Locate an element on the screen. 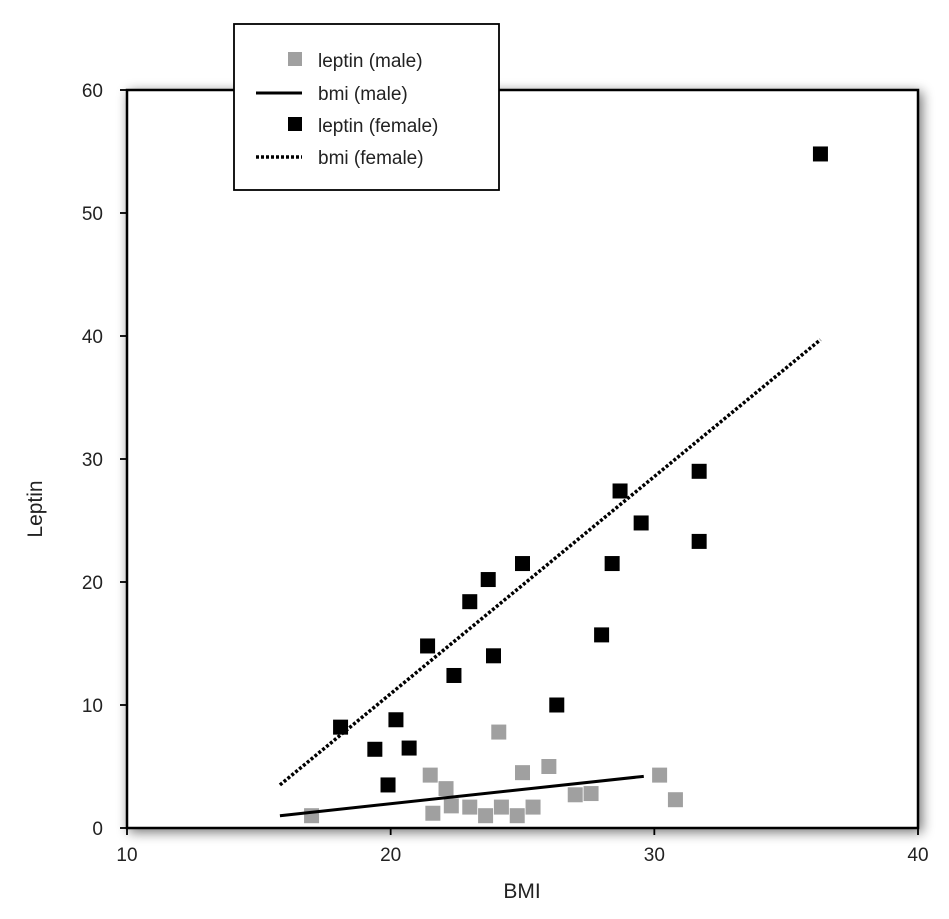 The width and height of the screenshot is (949, 919). y-tick-label: 20 is located at coordinates (92, 583).